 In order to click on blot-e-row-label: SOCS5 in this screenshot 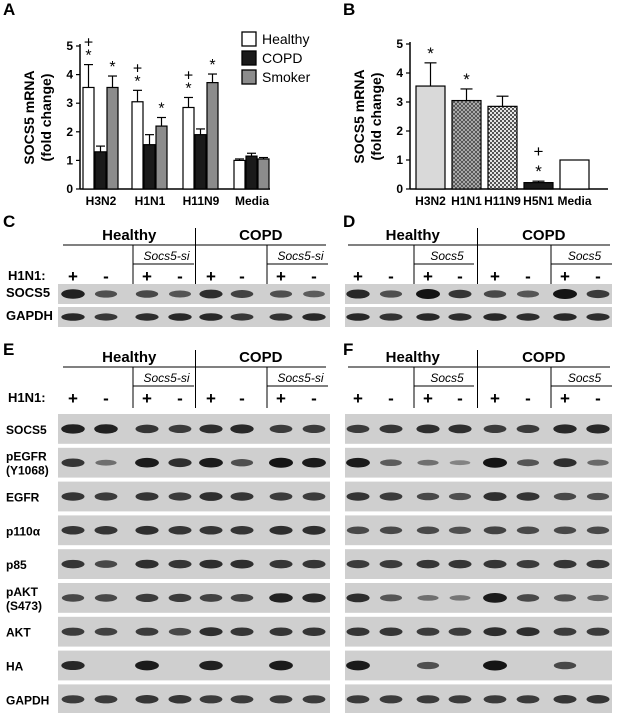, I will do `click(26, 430)`.